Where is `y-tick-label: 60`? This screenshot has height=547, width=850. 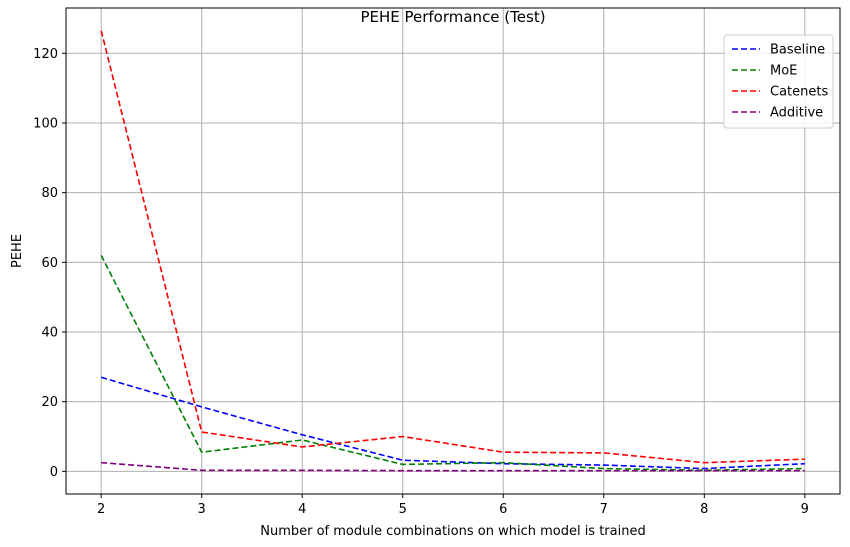
y-tick-label: 60 is located at coordinates (49, 263).